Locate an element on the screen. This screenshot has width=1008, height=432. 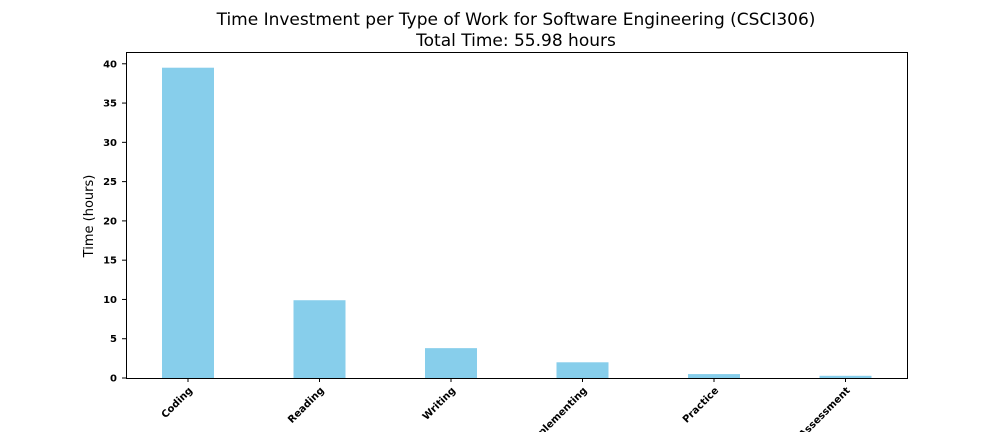
y-tick-label: 40 is located at coordinates (110, 64).